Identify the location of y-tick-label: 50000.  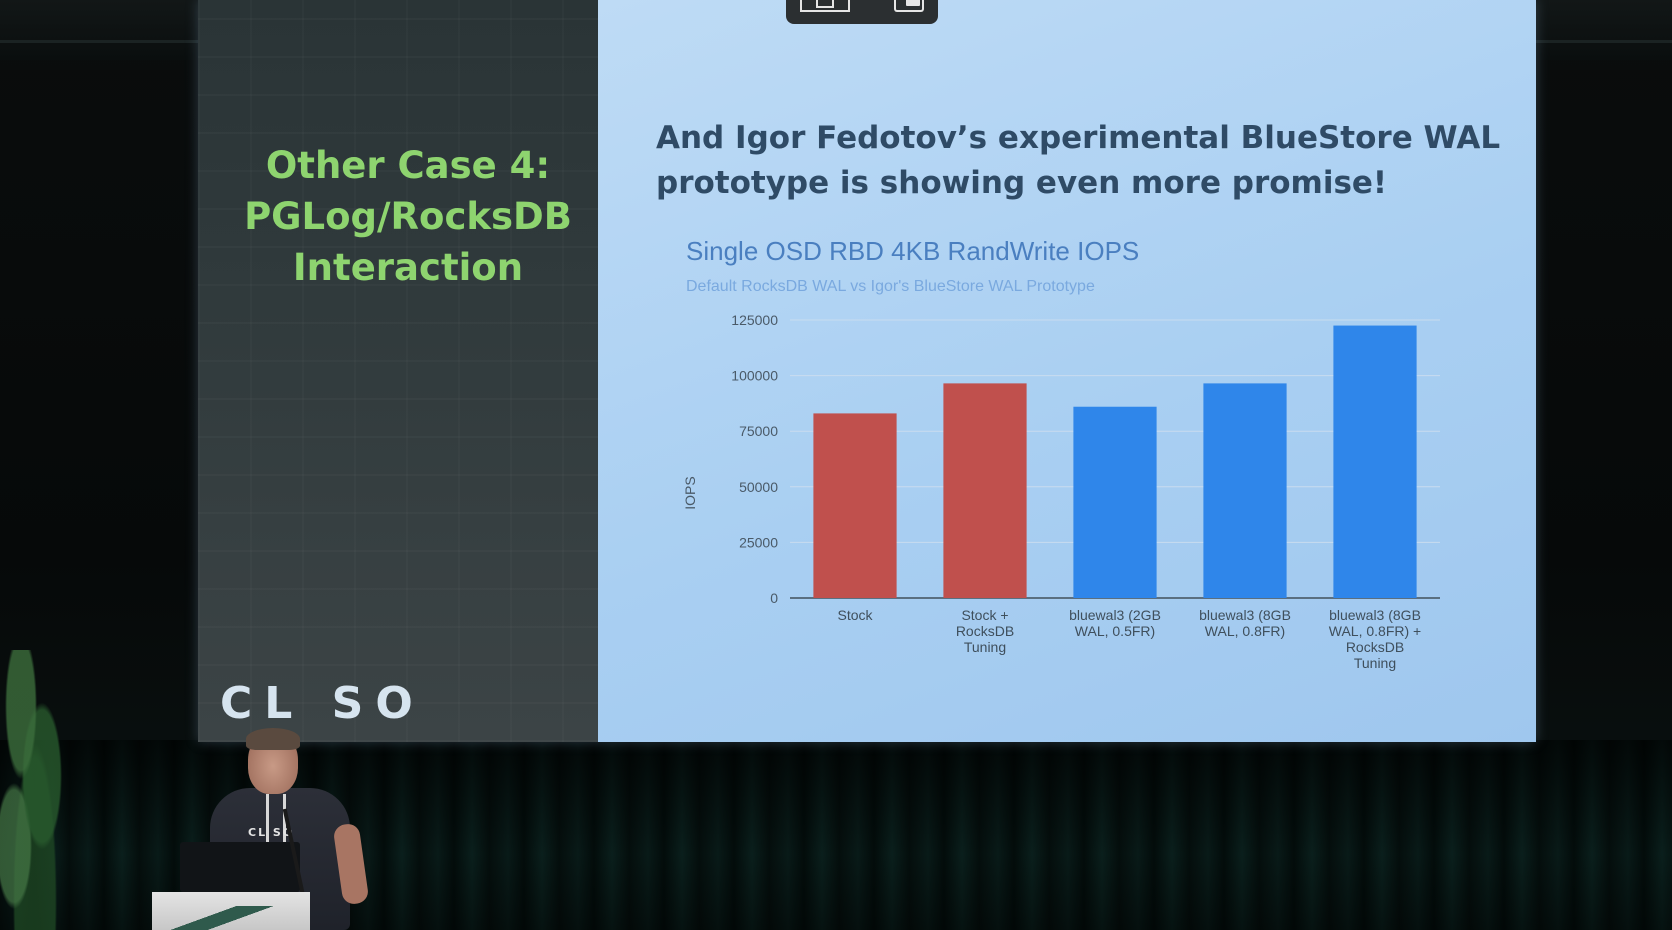
(758, 487).